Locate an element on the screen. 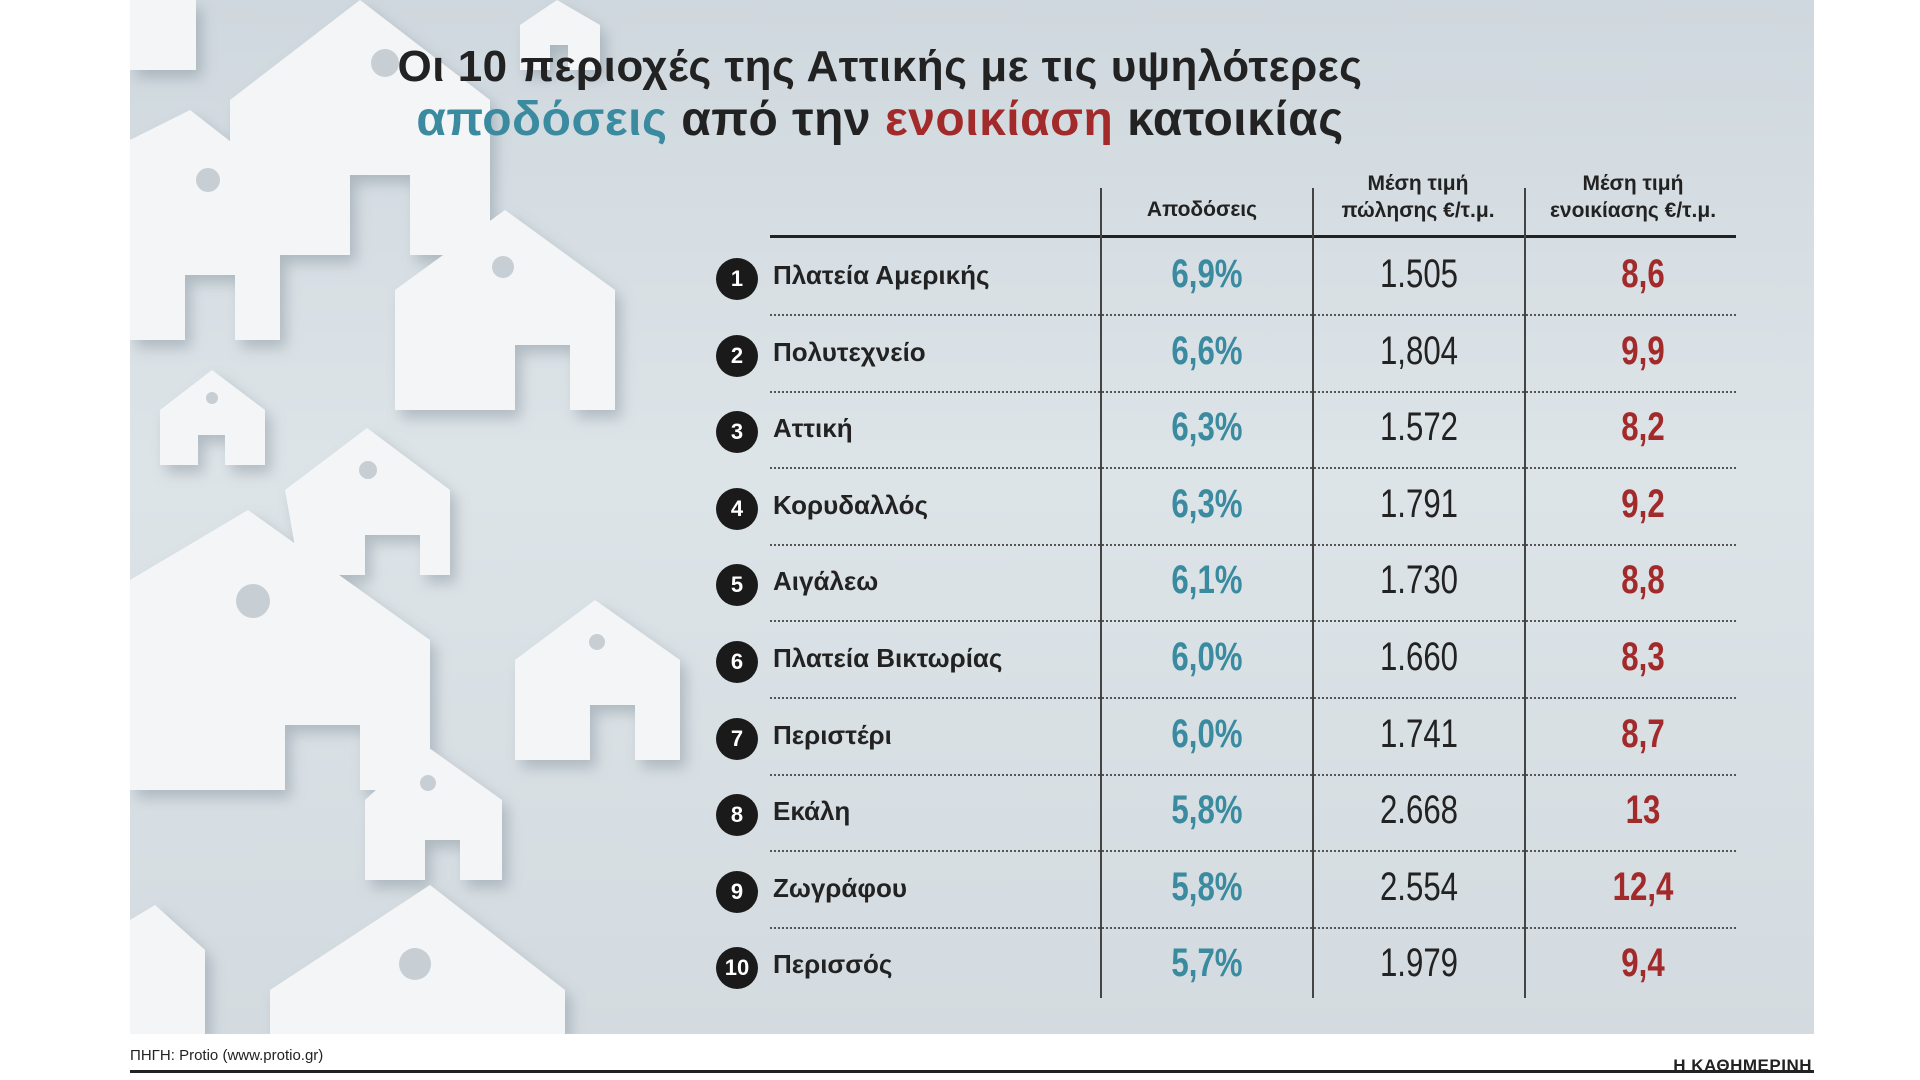 The width and height of the screenshot is (1920, 1080). publisher-brand: Η ΚΑΘΗΜΕΡΙΝΗ is located at coordinates (1742, 1065).